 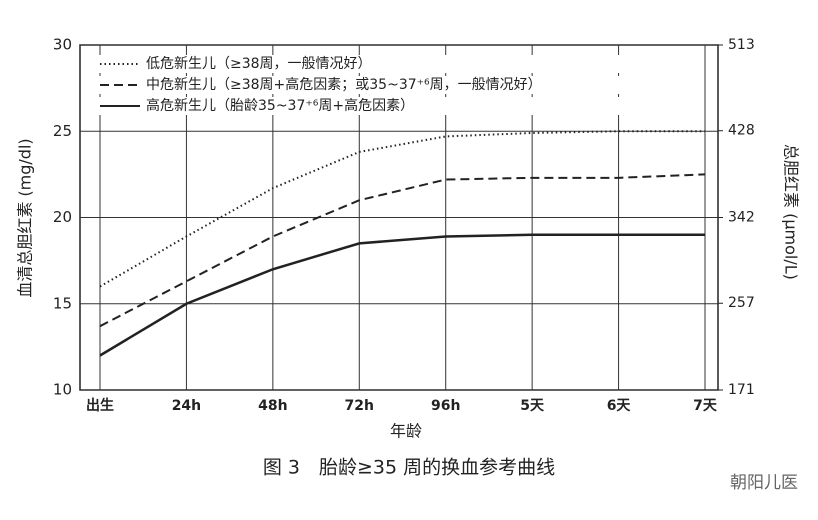 What do you see at coordinates (764, 483) in the screenshot?
I see `watermark: 朝阳儿医` at bounding box center [764, 483].